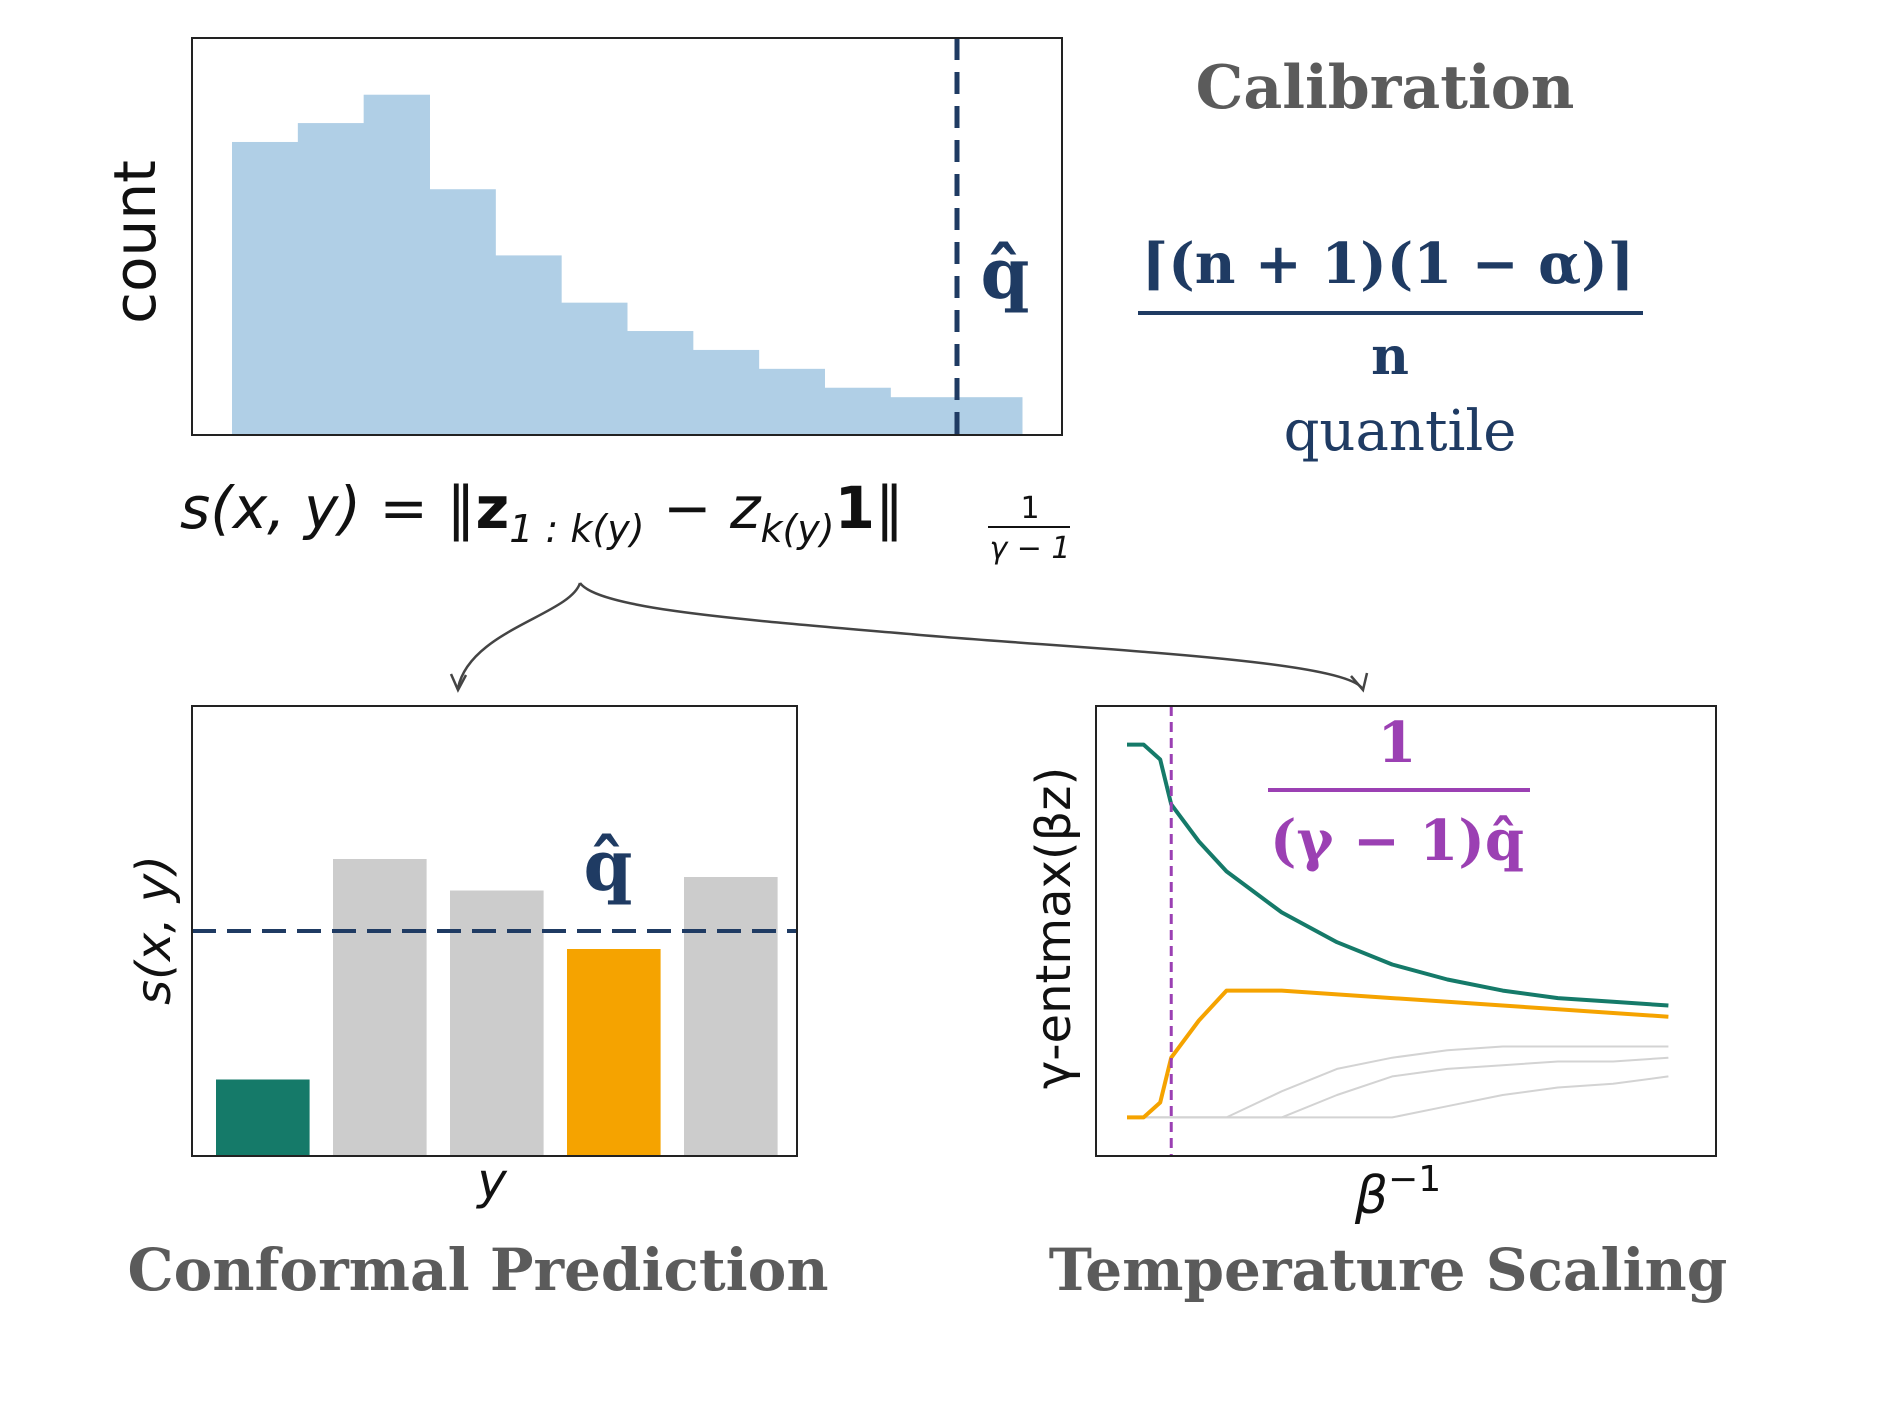 The image size is (1896, 1412). Describe the element at coordinates (477, 1270) in the screenshot. I see `conformal-title: Conformal Prediction` at that location.